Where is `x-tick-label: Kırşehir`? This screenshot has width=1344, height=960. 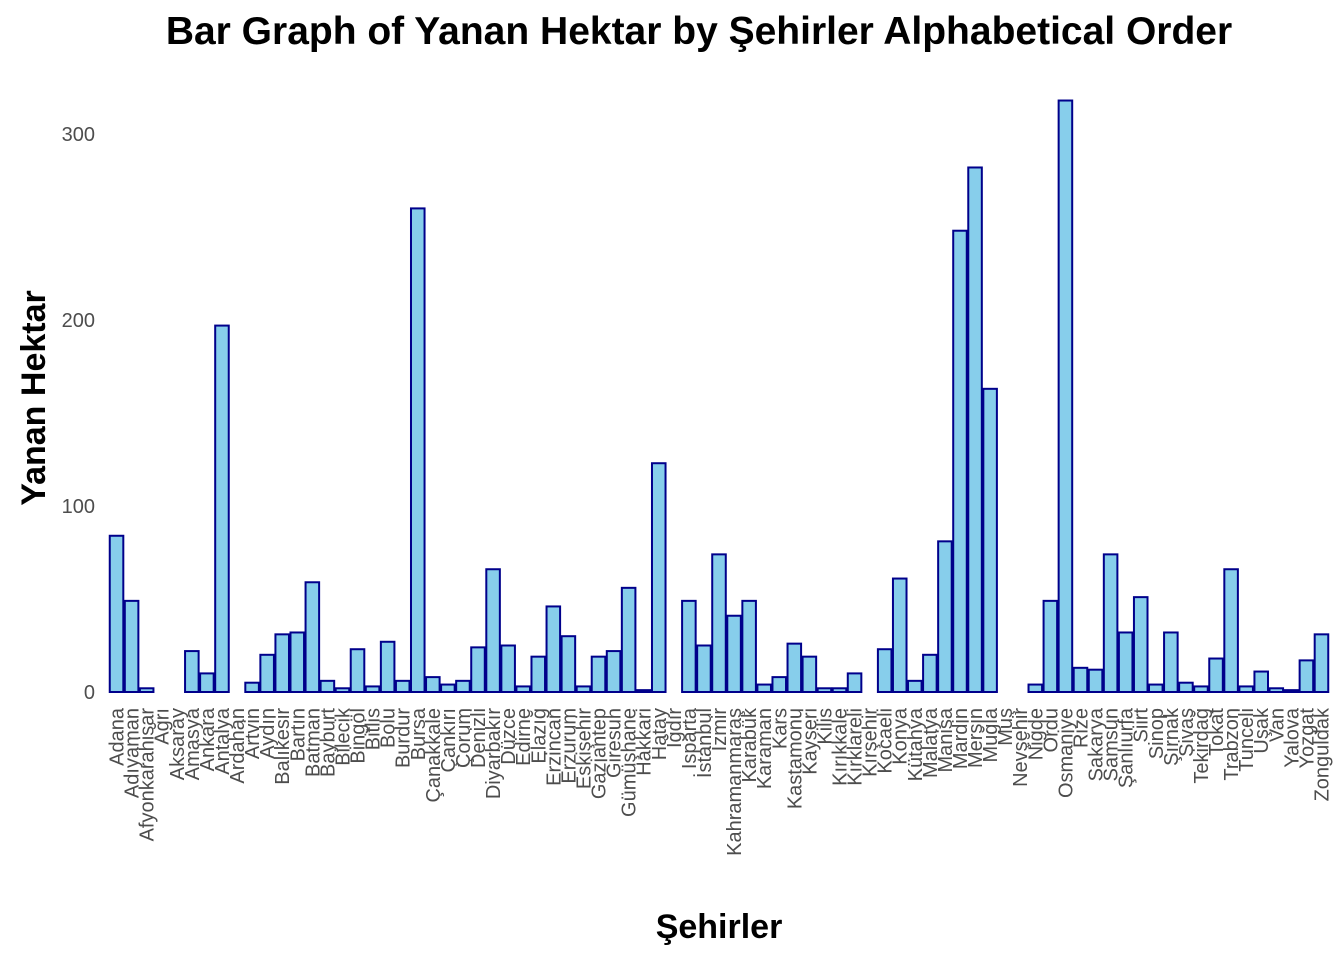 x-tick-label: Kırşehir is located at coordinates (871, 742).